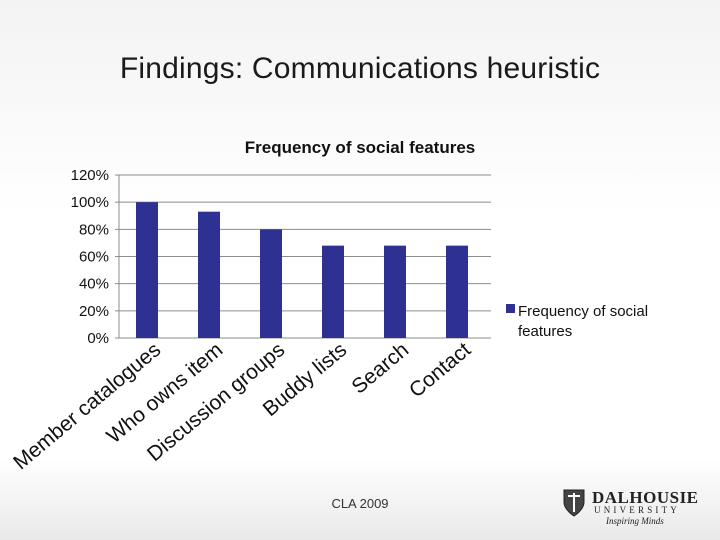 The width and height of the screenshot is (720, 540). I want to click on crest-shield-icon, so click(574, 503).